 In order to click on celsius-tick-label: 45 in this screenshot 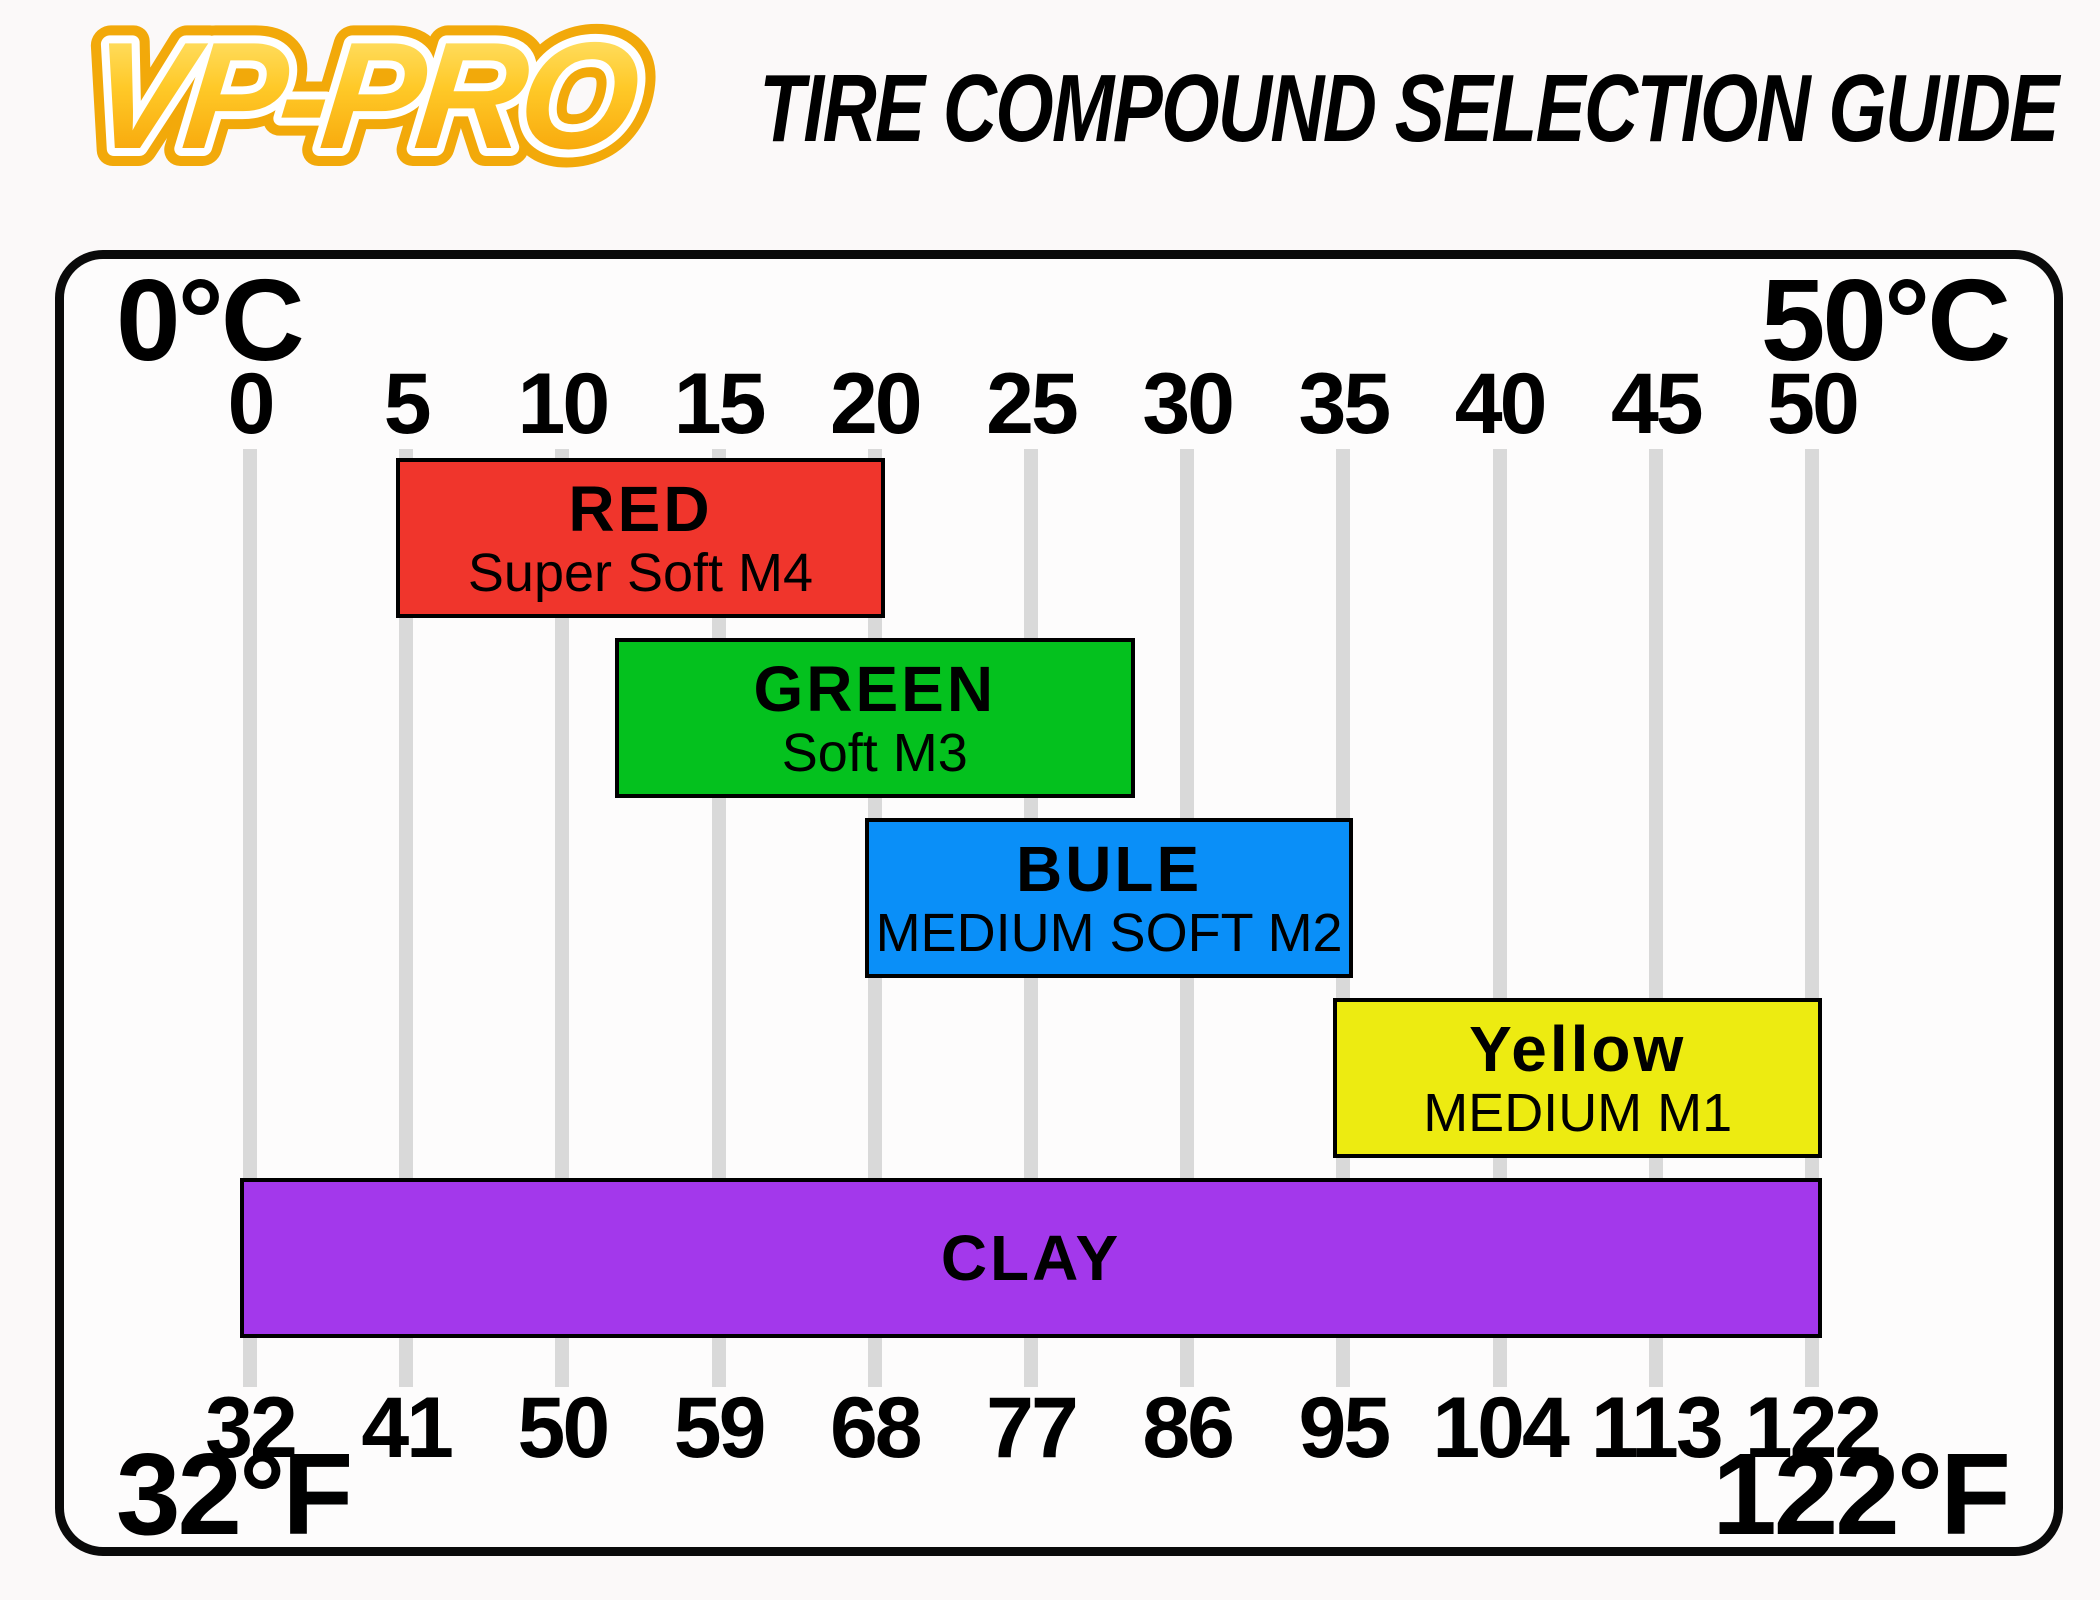, I will do `click(1657, 404)`.